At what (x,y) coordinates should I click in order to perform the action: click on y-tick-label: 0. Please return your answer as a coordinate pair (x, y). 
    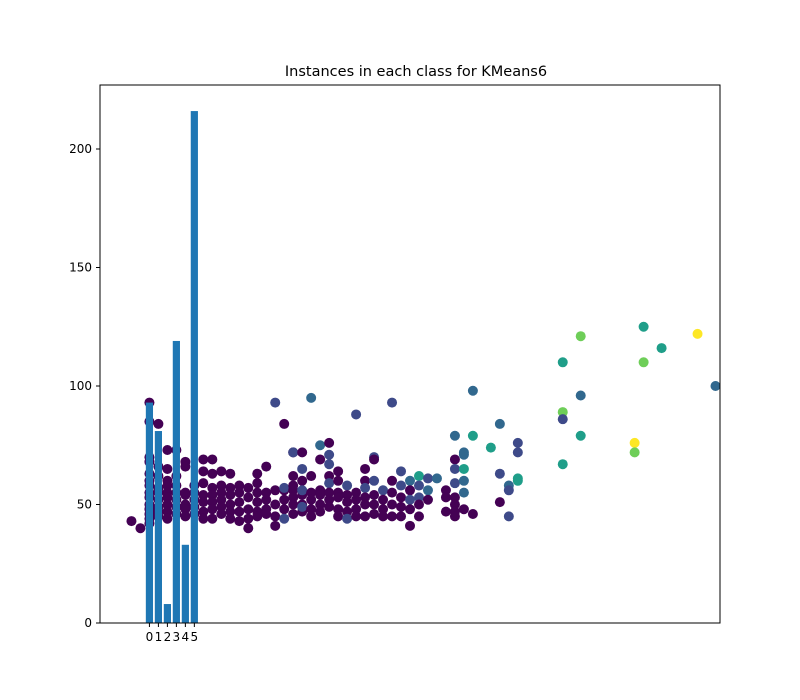
    Looking at the image, I should click on (88, 623).